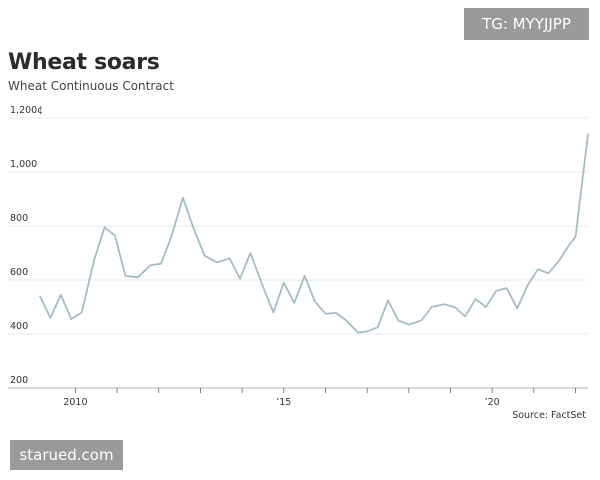 Image resolution: width=600 pixels, height=480 pixels. I want to click on x-tick-label: 2010, so click(75, 402).